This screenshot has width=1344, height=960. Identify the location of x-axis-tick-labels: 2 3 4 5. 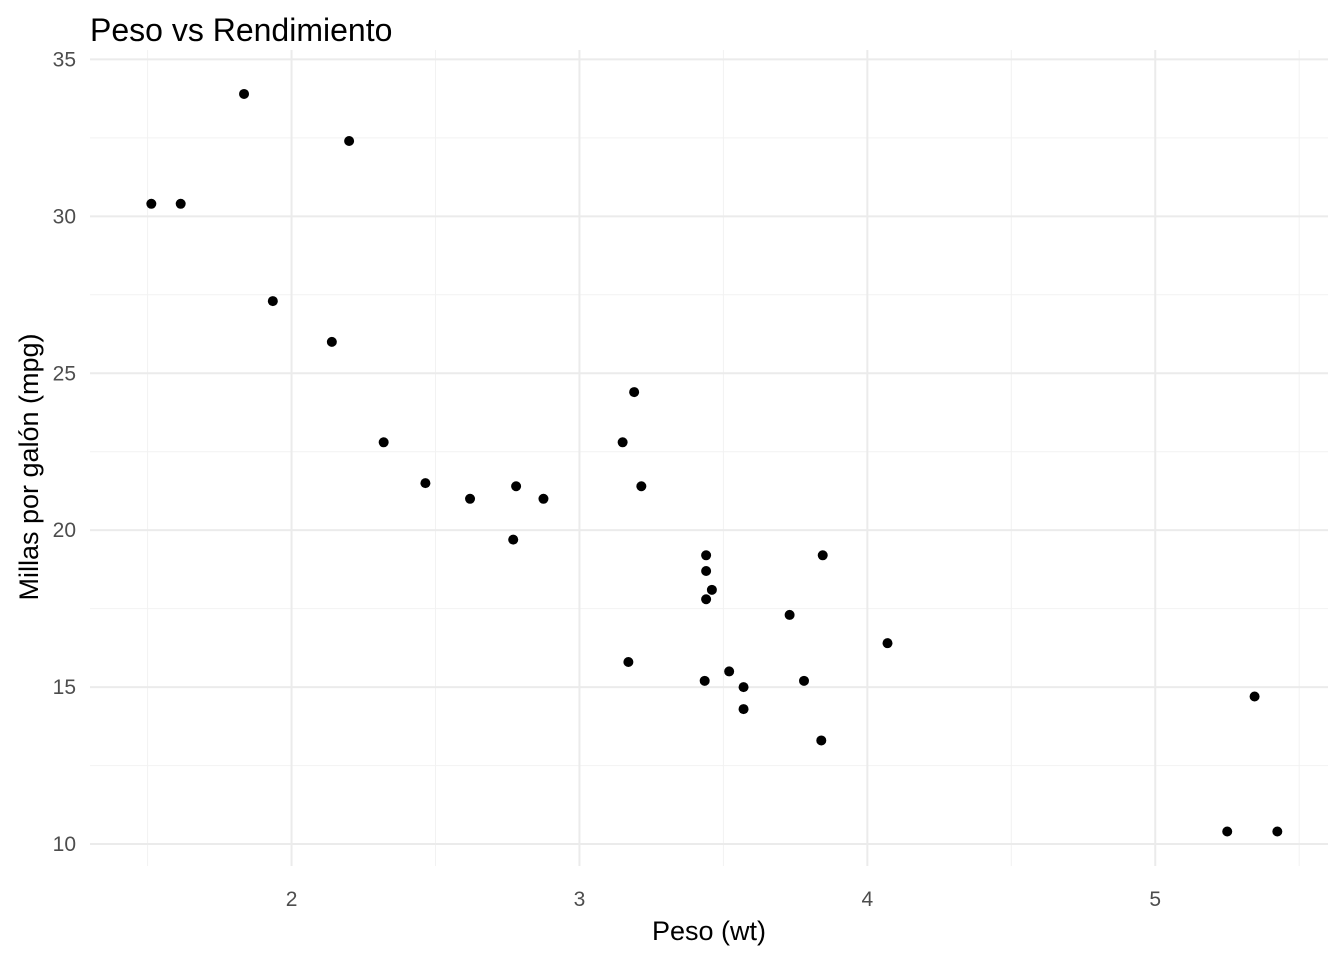
(723, 899).